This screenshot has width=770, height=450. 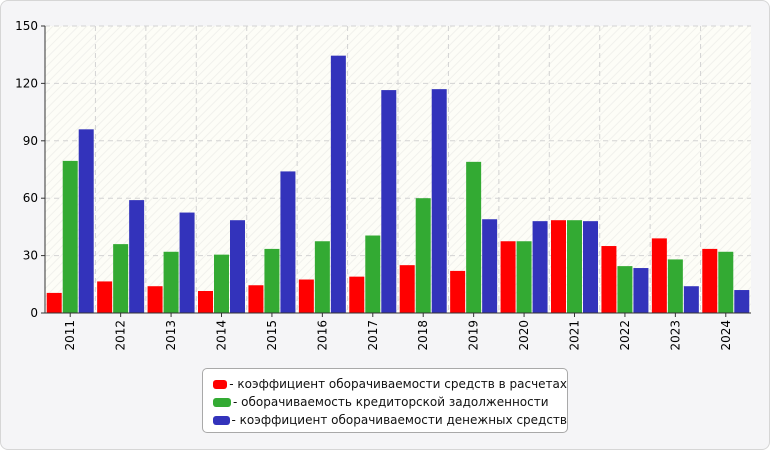 What do you see at coordinates (373, 335) in the screenshot?
I see `x-tick-label: 2017` at bounding box center [373, 335].